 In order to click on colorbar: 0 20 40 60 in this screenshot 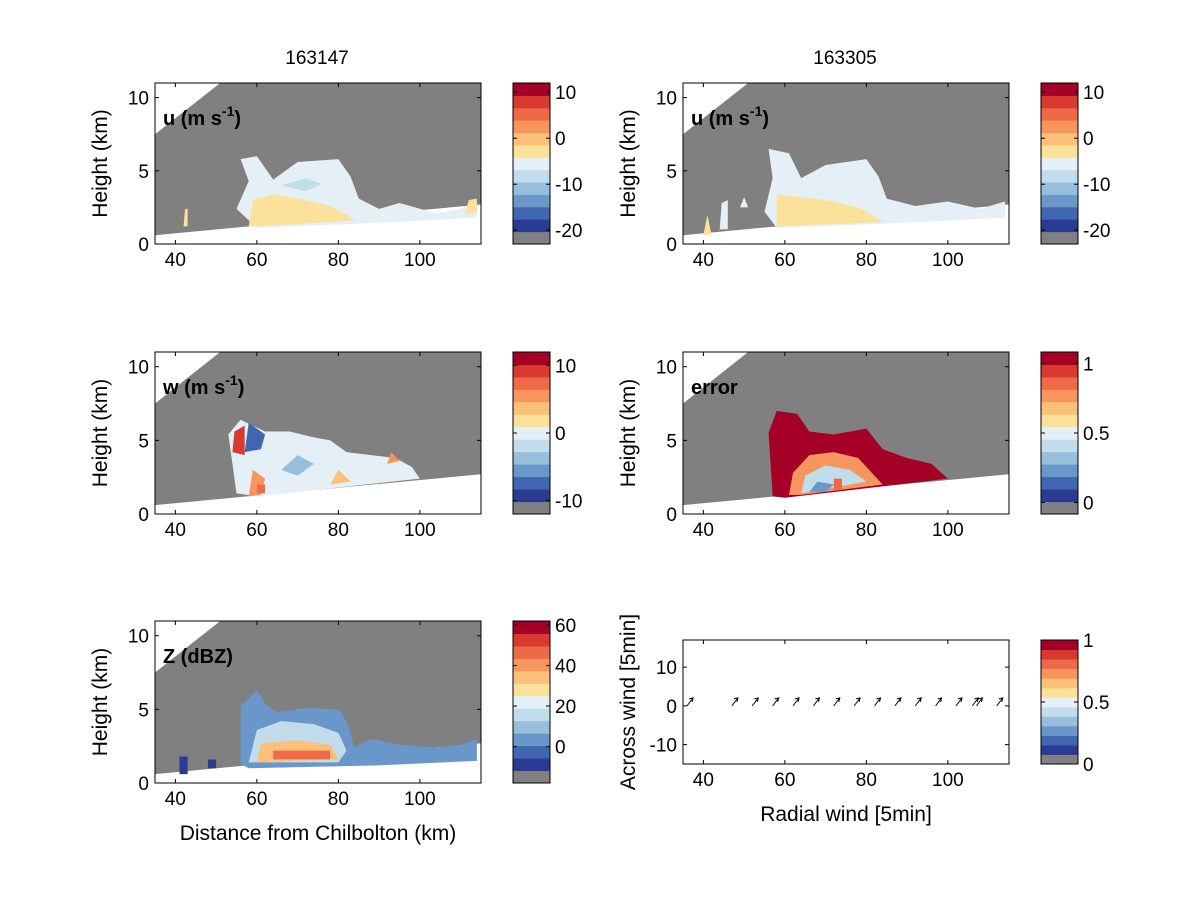, I will do `click(544, 700)`.